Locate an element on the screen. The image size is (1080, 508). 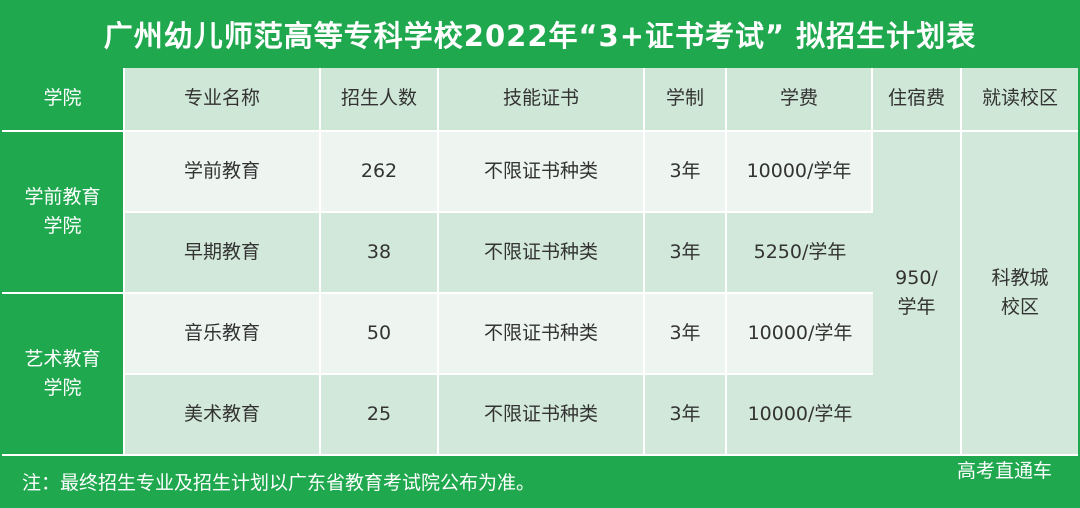
college-cell-arts: 艺术教育 学院 is located at coordinates (63, 375).